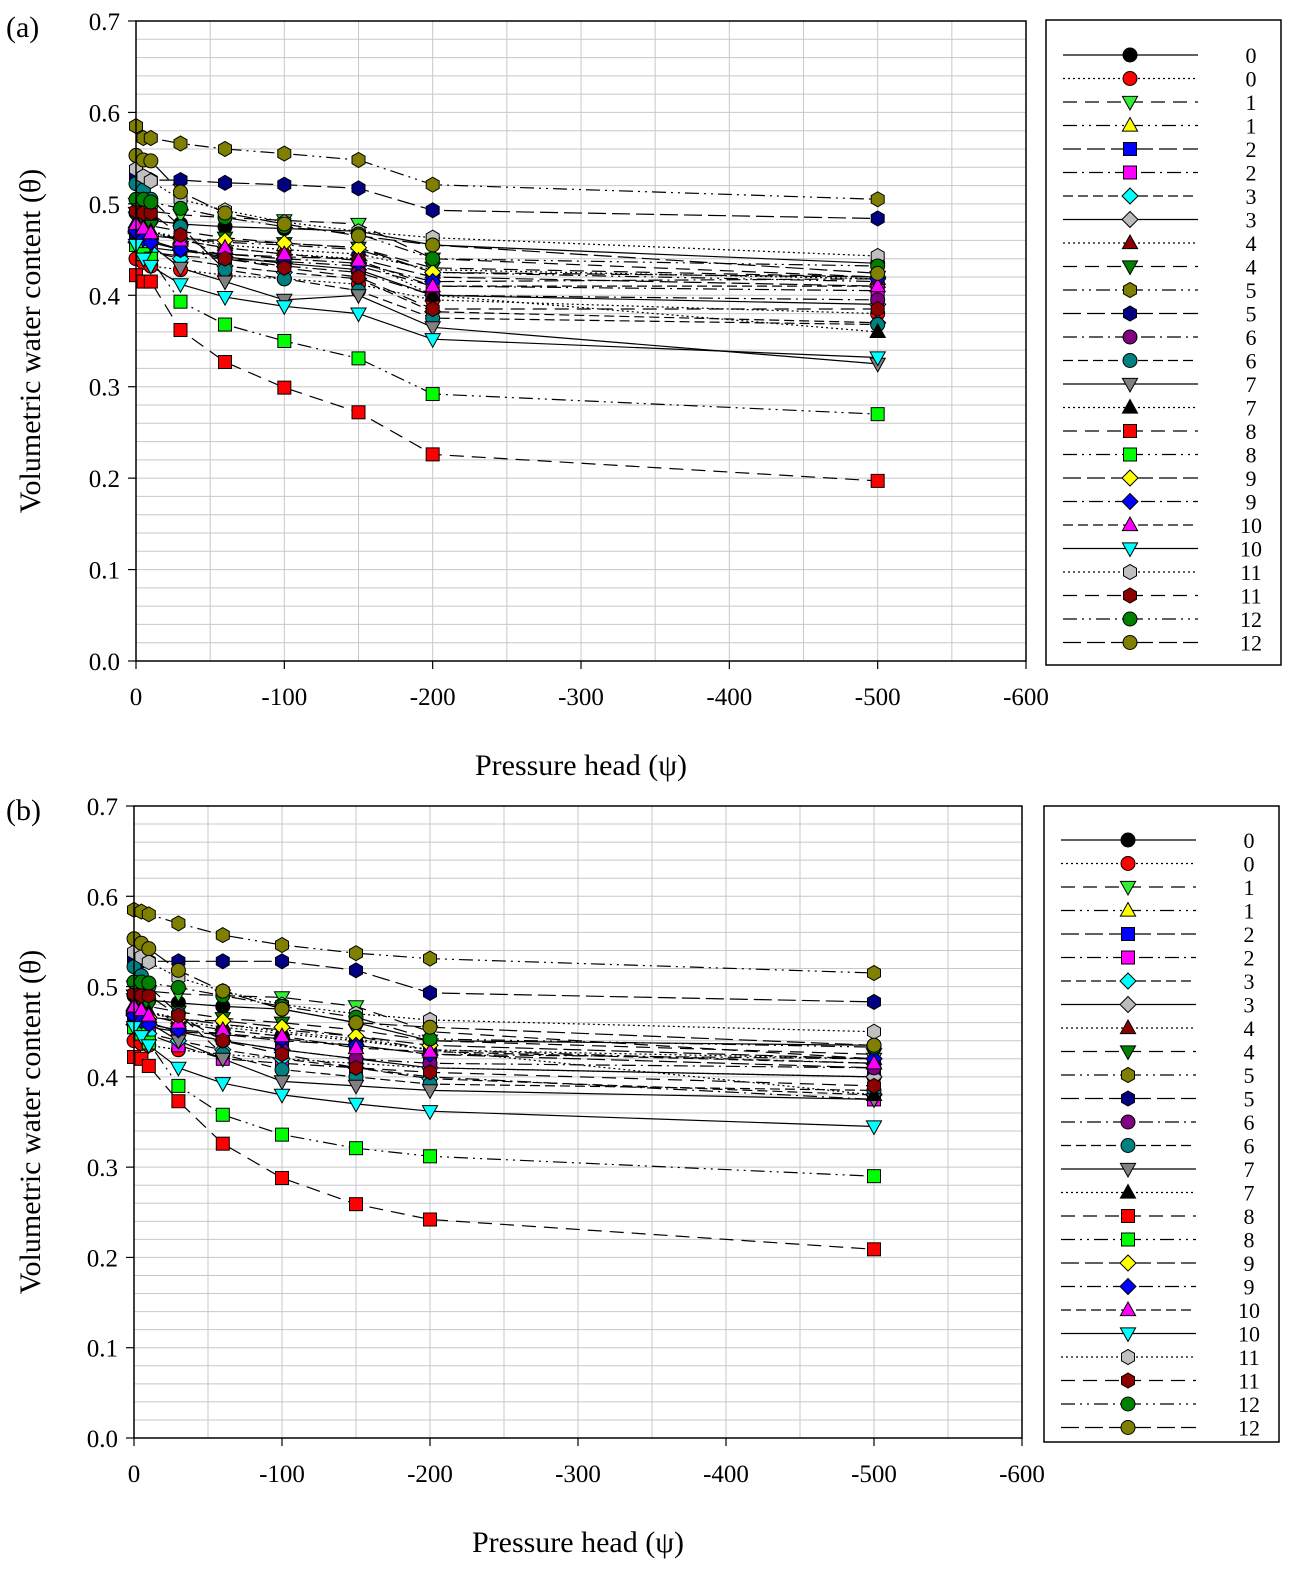 This screenshot has height=1589, width=1302. I want to click on x-tick-label: -400, so click(729, 697).